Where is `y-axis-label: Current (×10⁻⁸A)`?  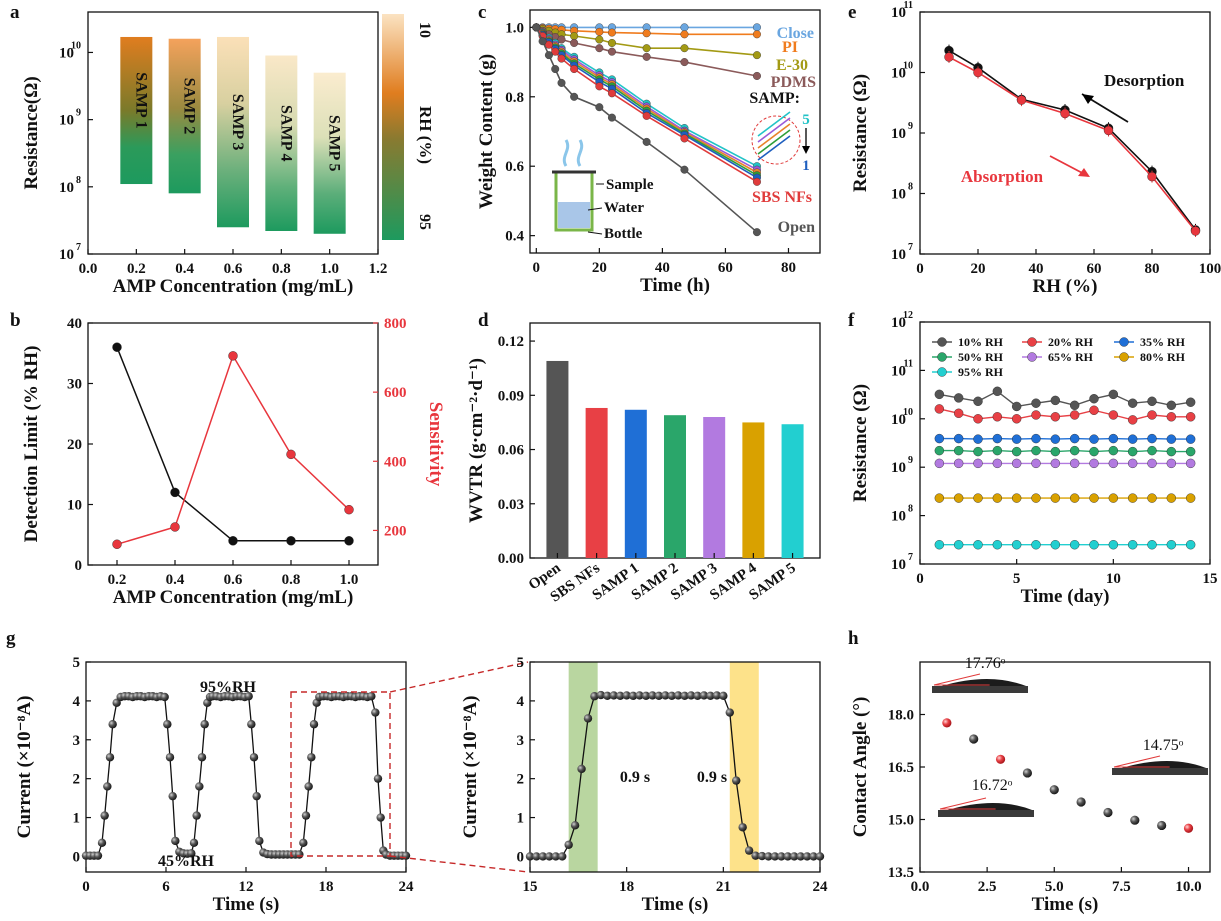 y-axis-label: Current (×10⁻⁸A) is located at coordinates (470, 767).